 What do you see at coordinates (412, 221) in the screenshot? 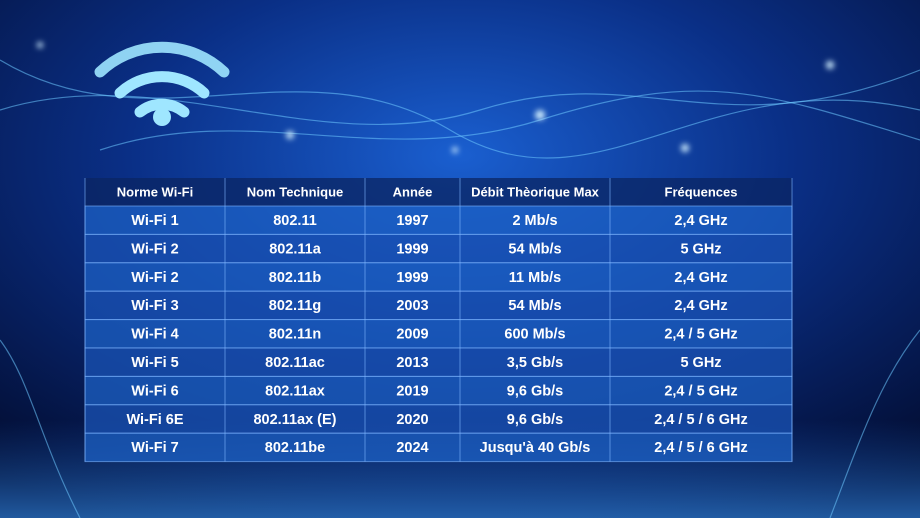
I see `table-cell: 1997` at bounding box center [412, 221].